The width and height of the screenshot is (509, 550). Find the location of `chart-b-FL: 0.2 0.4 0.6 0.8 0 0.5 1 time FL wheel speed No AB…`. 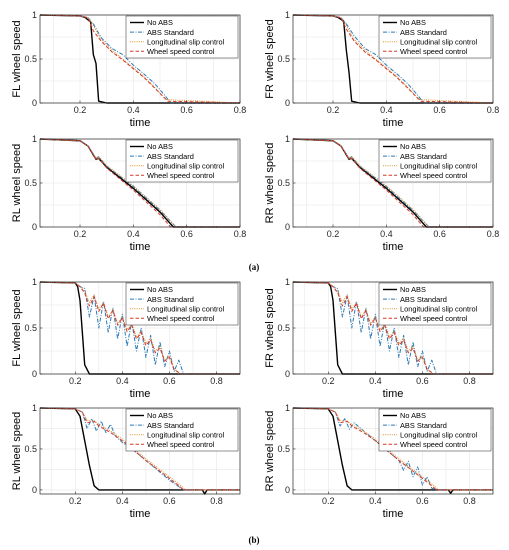

chart-b-FL: 0.2 0.4 0.6 0.8 0 0.5 1 time FL wheel speed No AB… is located at coordinates (126, 338).